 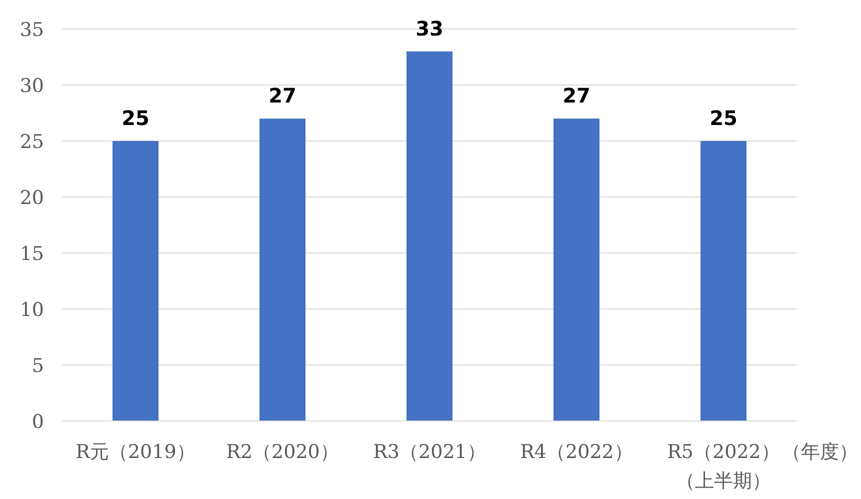 What do you see at coordinates (32, 198) in the screenshot?
I see `y-tick-label: 20` at bounding box center [32, 198].